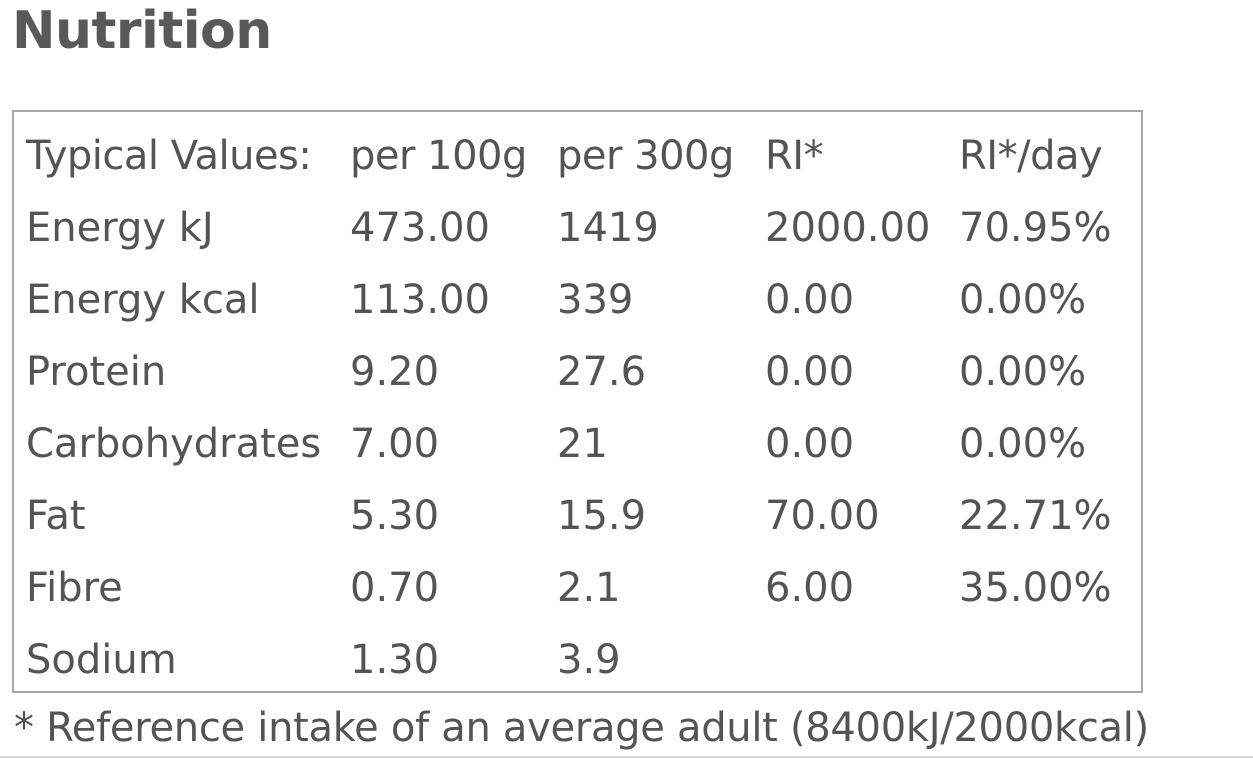 The image size is (1253, 759). Describe the element at coordinates (120, 228) in the screenshot. I see `nutrient-label: Energy kJ` at that location.